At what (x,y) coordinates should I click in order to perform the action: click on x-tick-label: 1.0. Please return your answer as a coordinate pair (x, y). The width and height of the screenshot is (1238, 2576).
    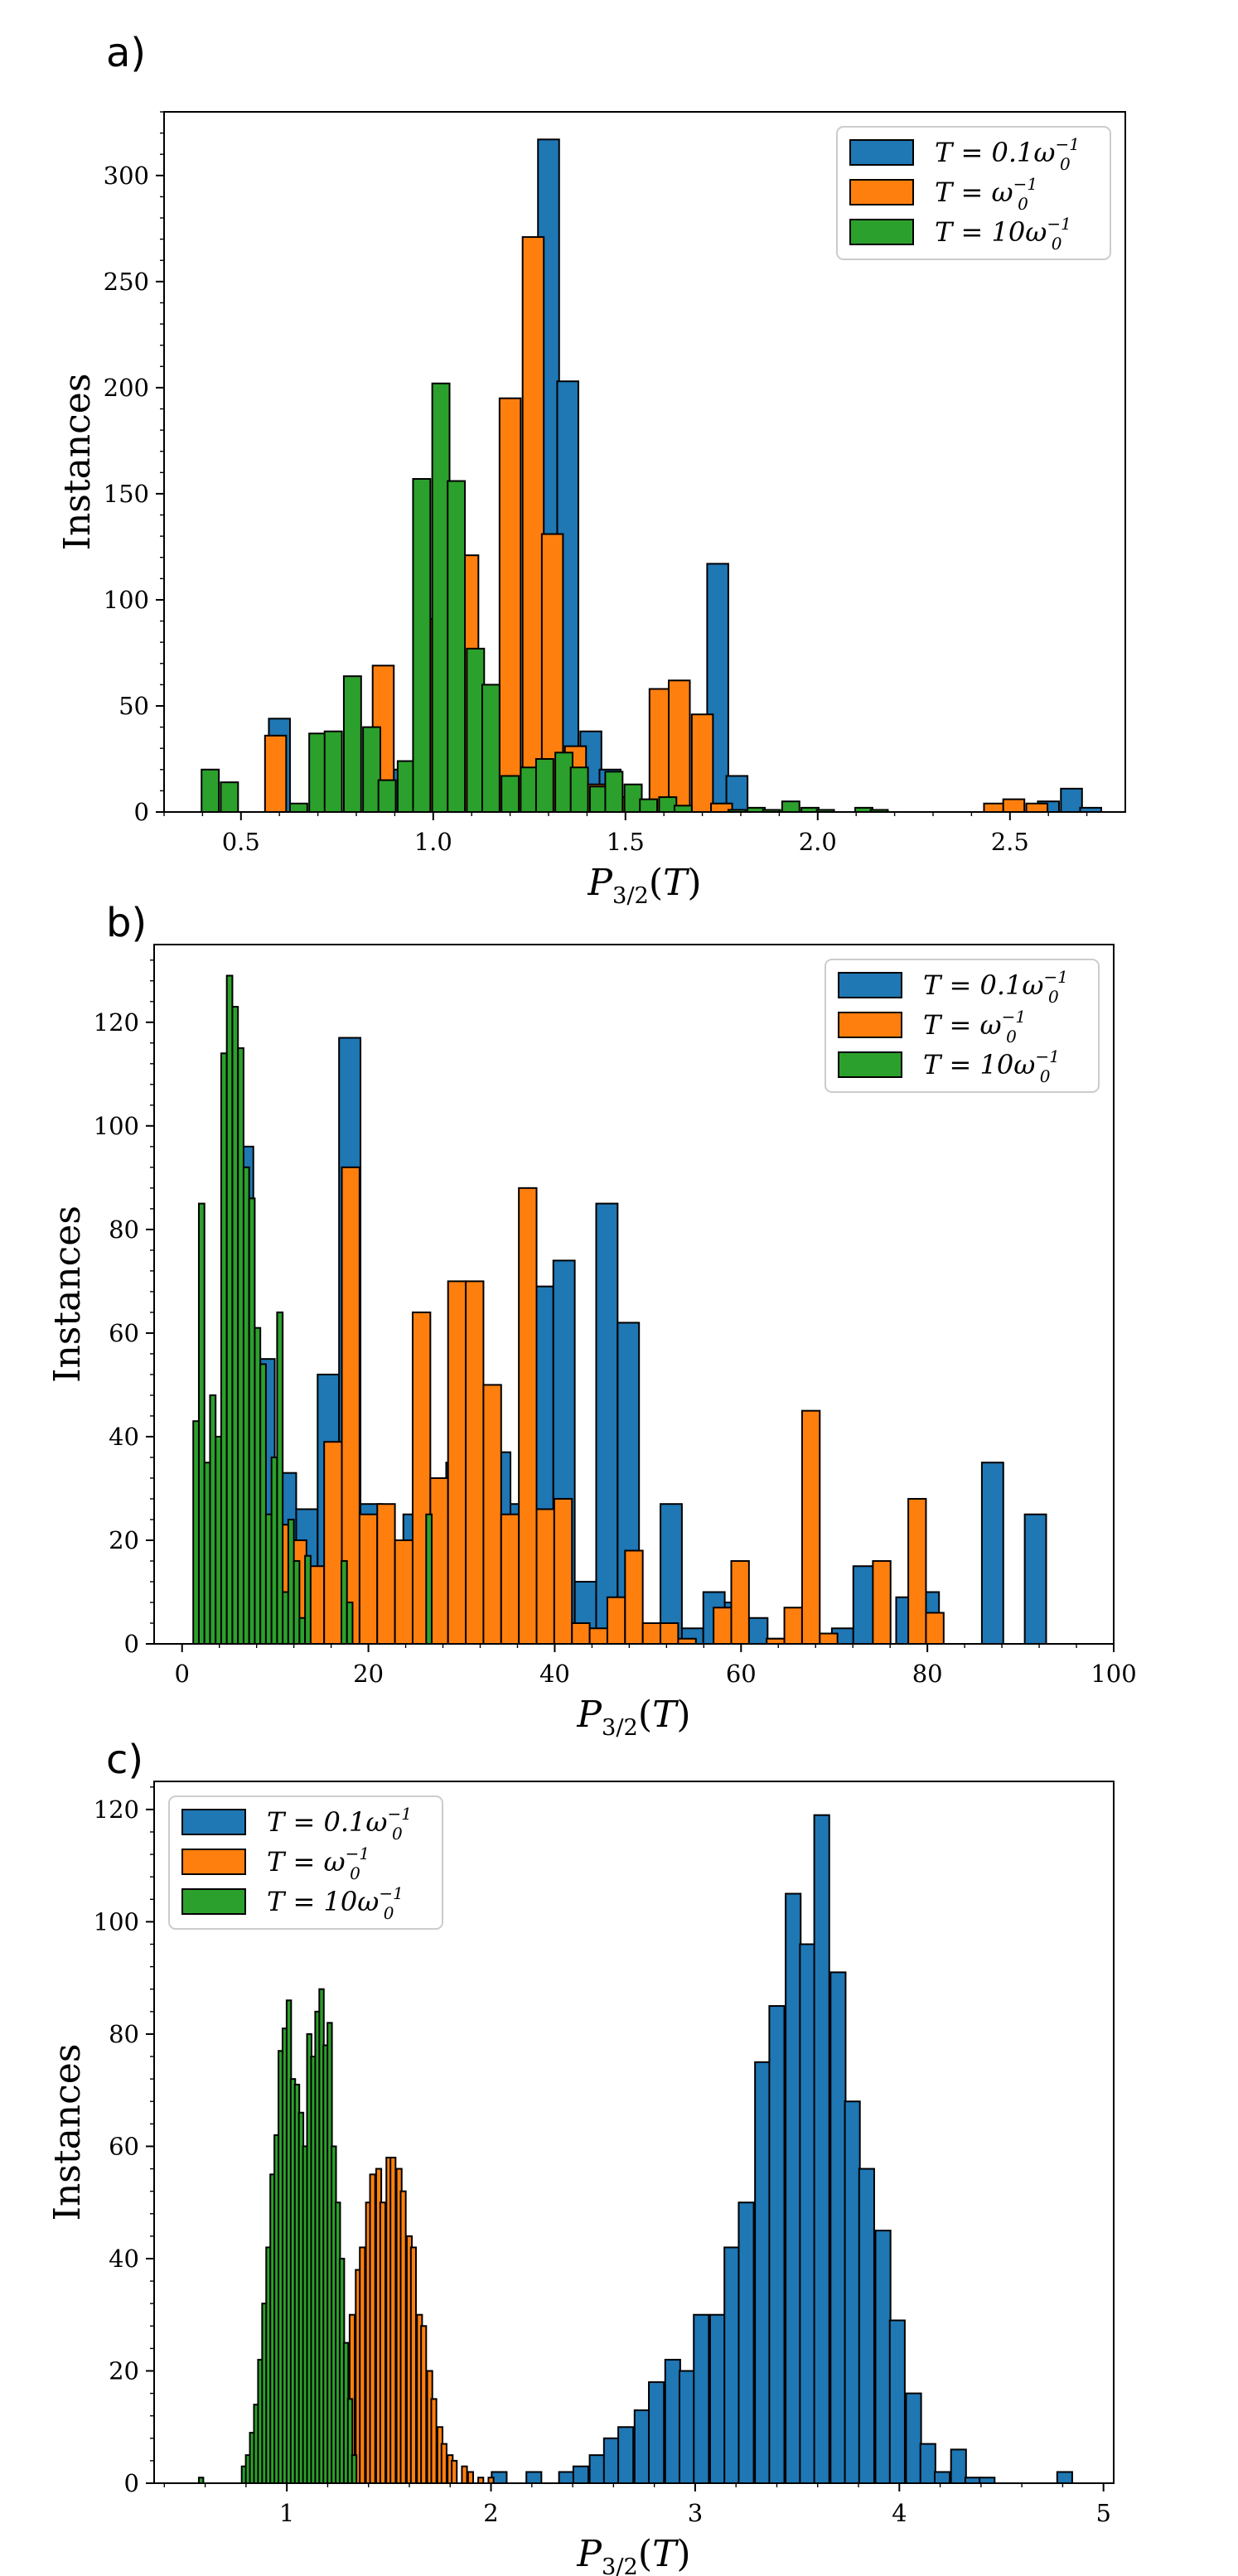
    Looking at the image, I should click on (433, 842).